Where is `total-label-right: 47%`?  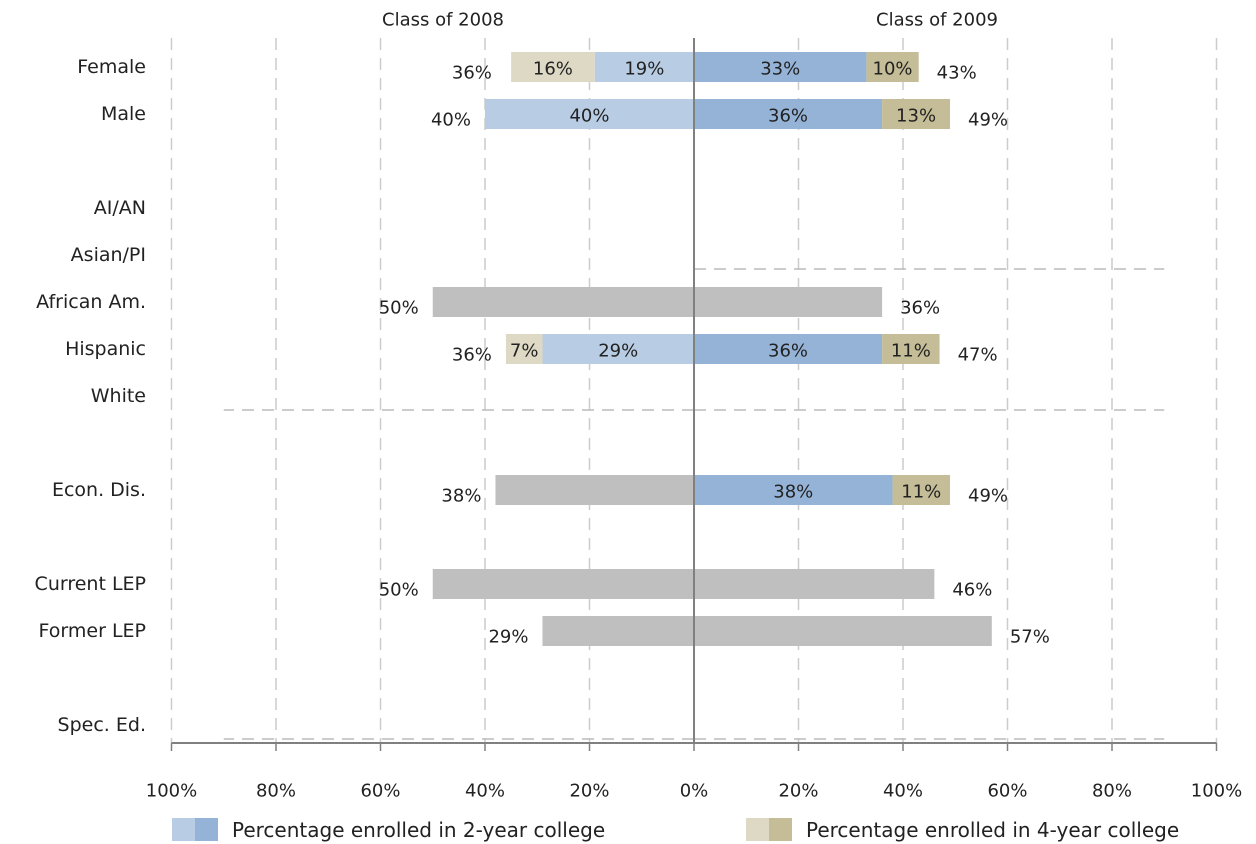 total-label-right: 47% is located at coordinates (978, 355).